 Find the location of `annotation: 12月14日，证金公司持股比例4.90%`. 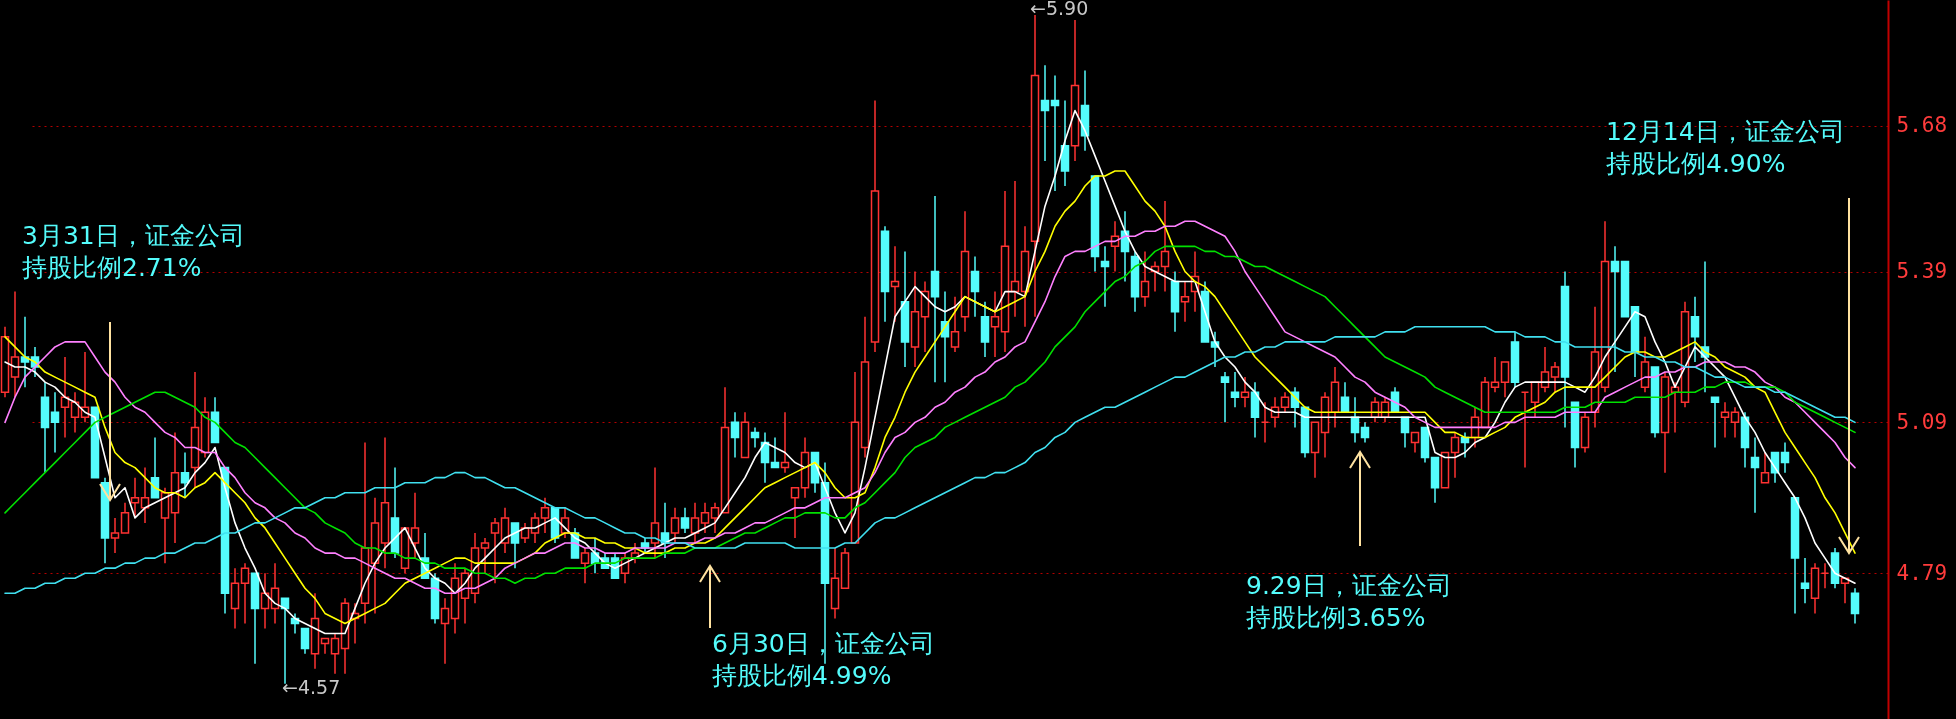

annotation: 12月14日，证金公司持股比例4.90% is located at coordinates (1725, 147).